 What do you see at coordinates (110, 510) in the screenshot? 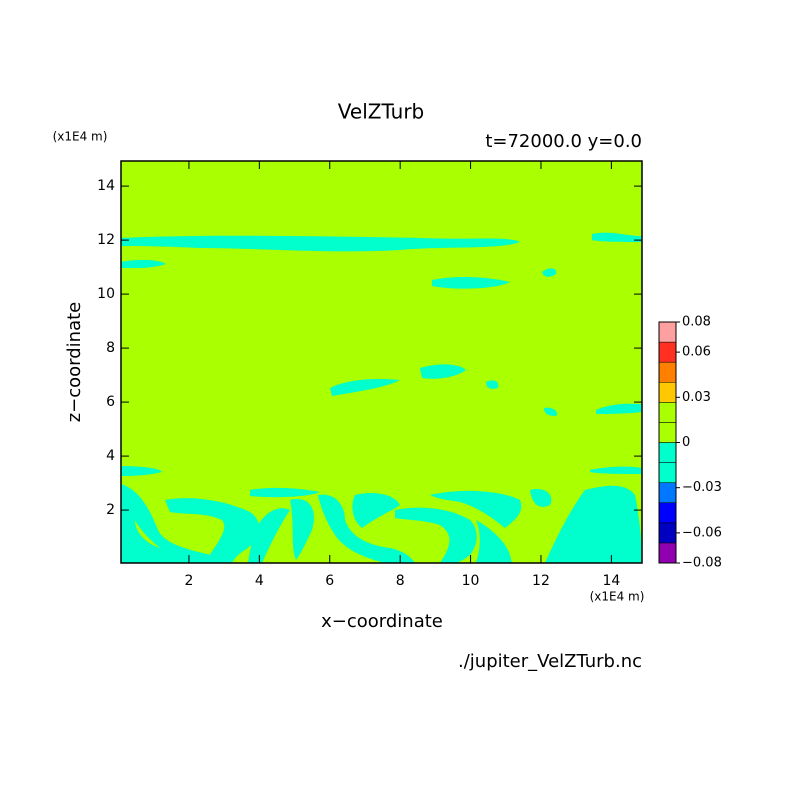
I see `y-tick-label: 2` at bounding box center [110, 510].